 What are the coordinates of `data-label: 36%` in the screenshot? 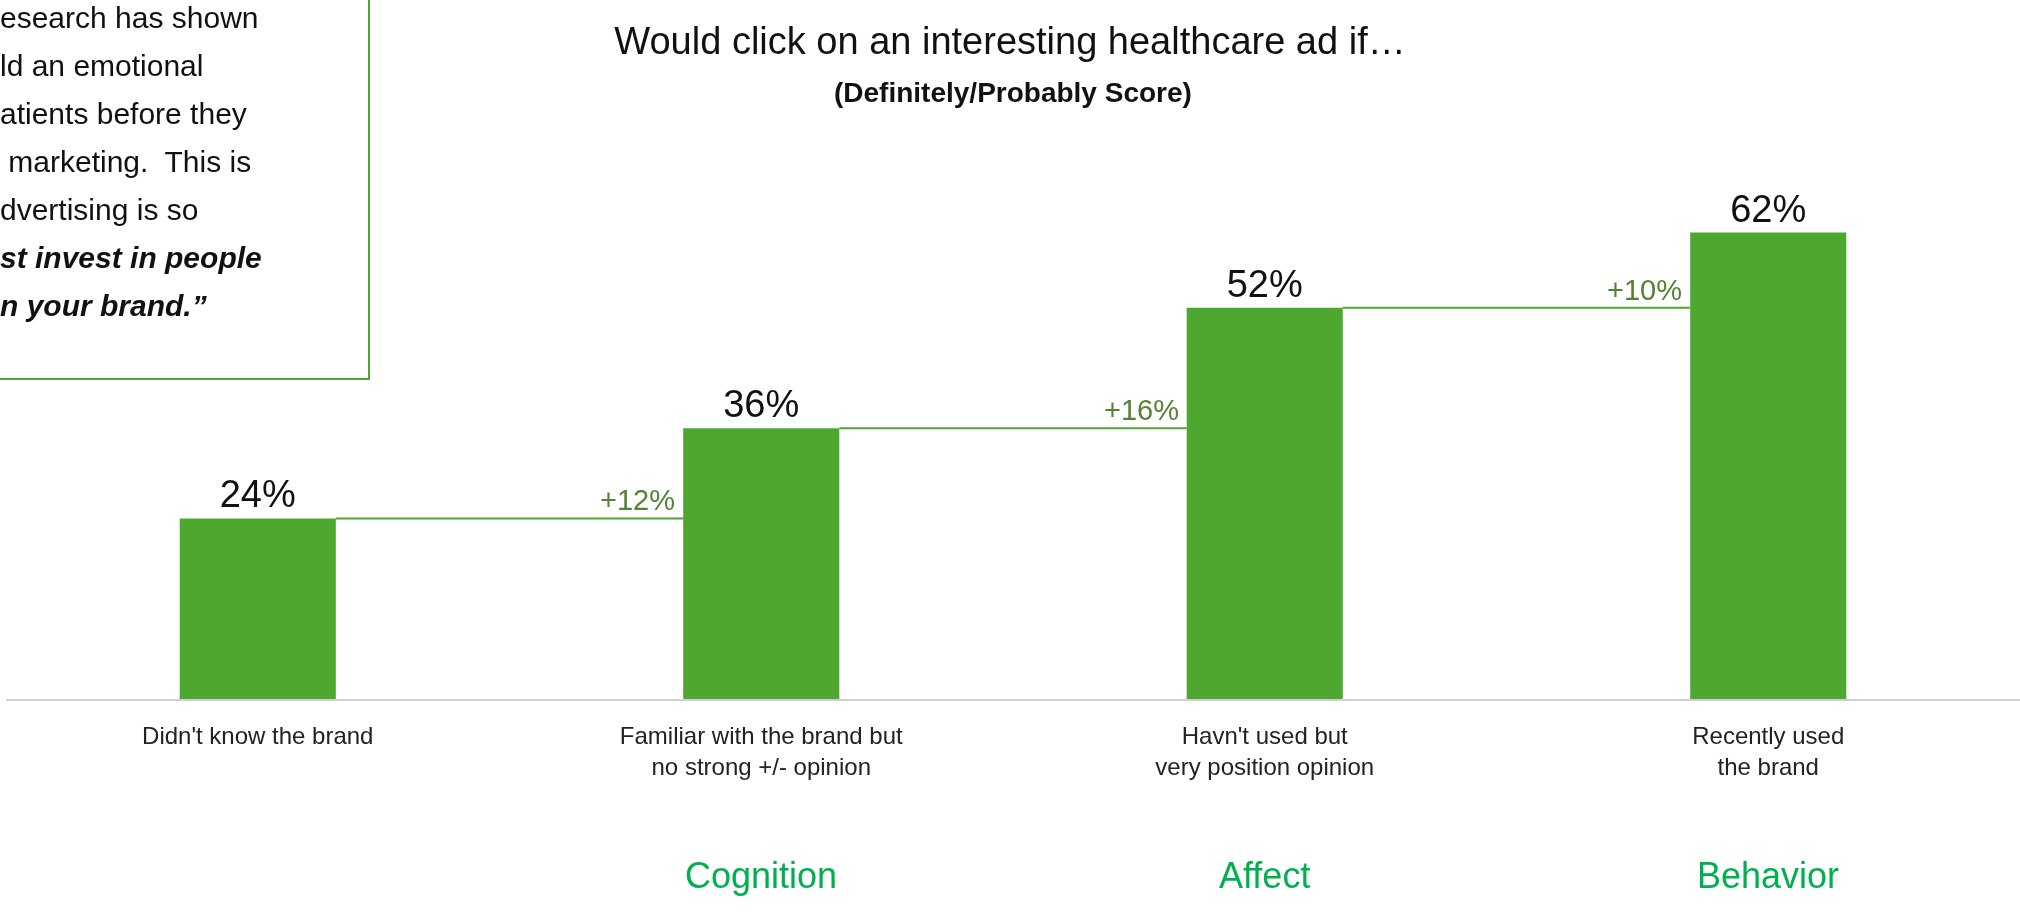 It's located at (761, 404).